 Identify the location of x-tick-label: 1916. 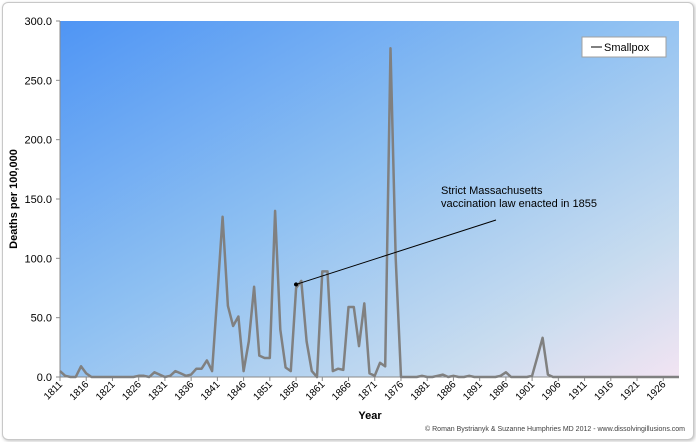
(604, 391).